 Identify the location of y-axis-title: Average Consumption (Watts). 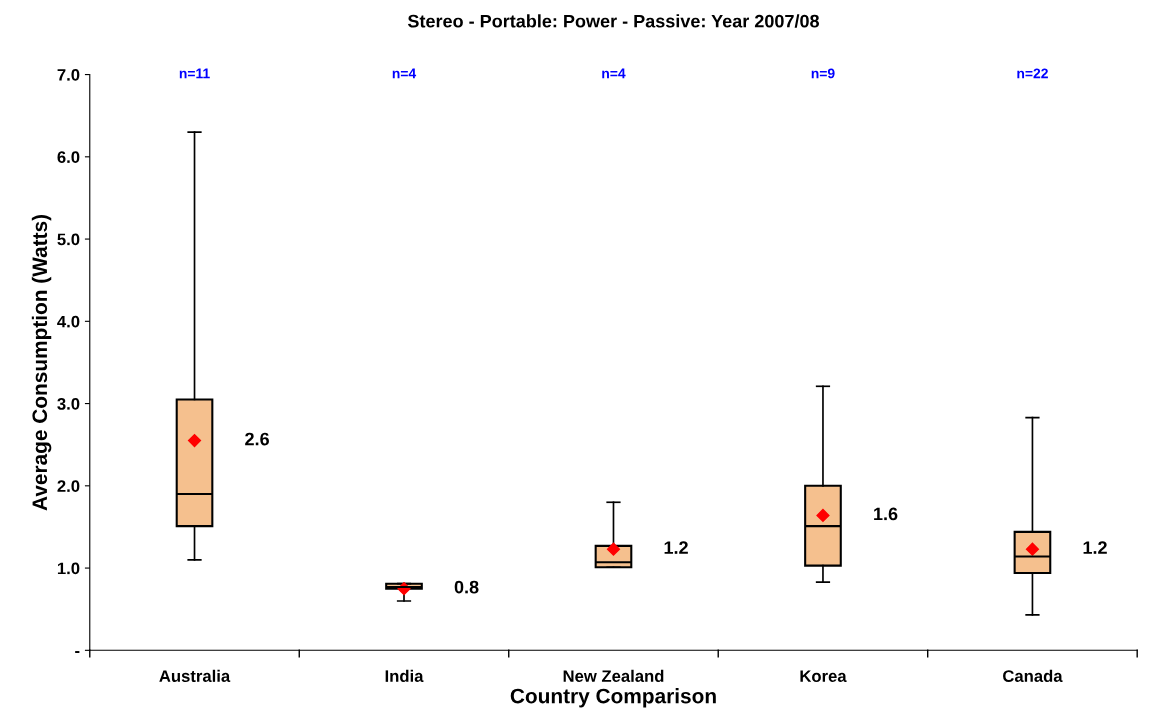
(41, 362).